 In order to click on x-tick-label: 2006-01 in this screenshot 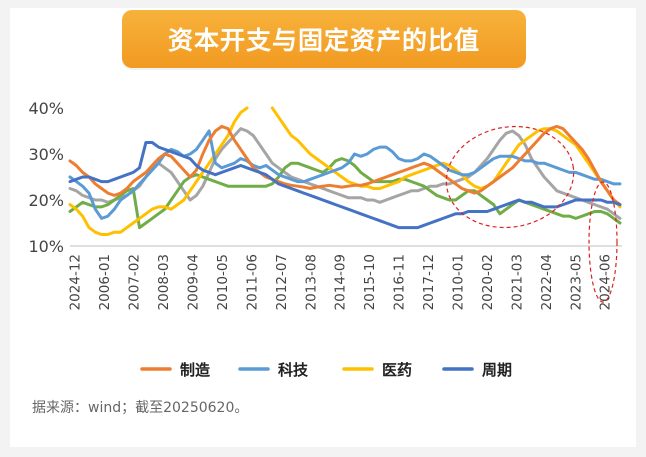, I will do `click(105, 282)`.